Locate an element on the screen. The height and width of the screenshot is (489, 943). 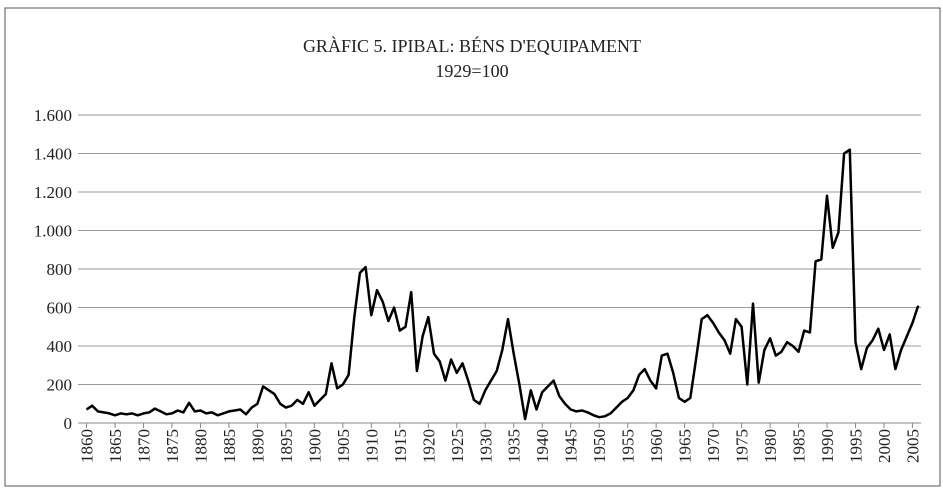
y-tick-label: 400 is located at coordinates (60, 346).